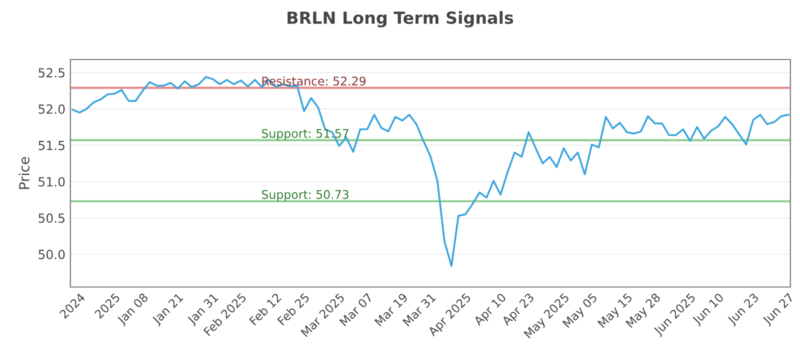 This screenshot has height=350, width=800. What do you see at coordinates (51, 145) in the screenshot?
I see `y-tick-label: 51.5` at bounding box center [51, 145].